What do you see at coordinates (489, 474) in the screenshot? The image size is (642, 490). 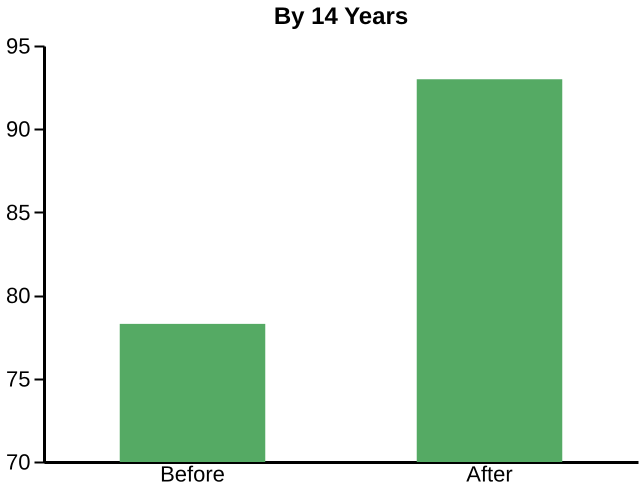 I see `x-tick-label: After` at bounding box center [489, 474].